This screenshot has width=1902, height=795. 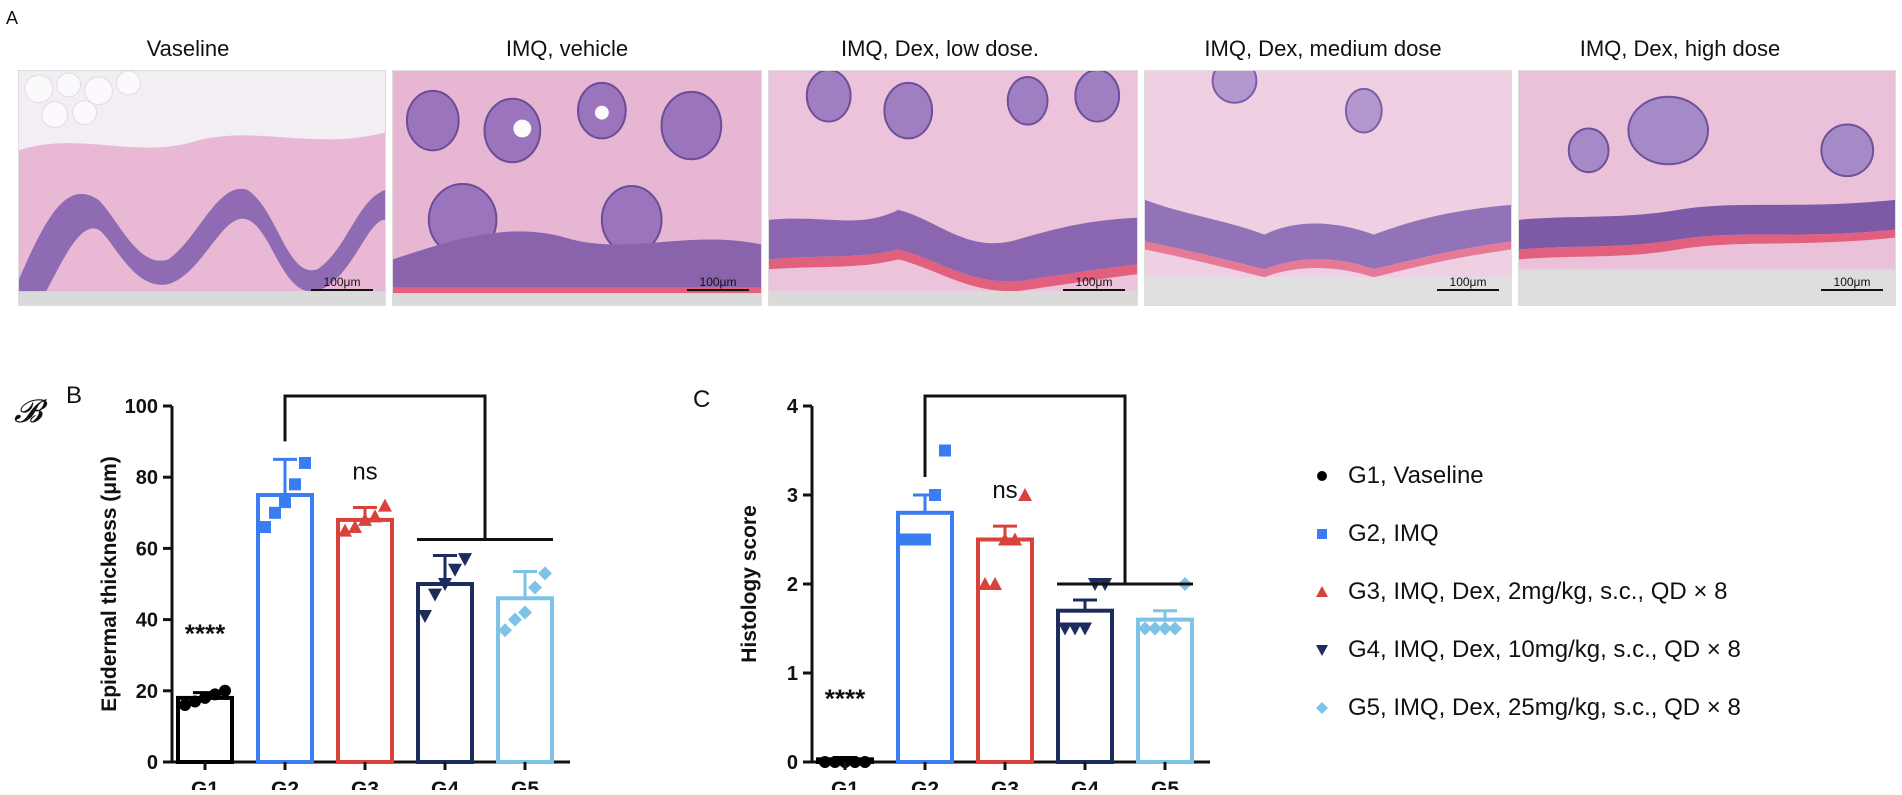 I want to click on histo-title-imq-vehicle: IMQ, vehicle, so click(x=567, y=48).